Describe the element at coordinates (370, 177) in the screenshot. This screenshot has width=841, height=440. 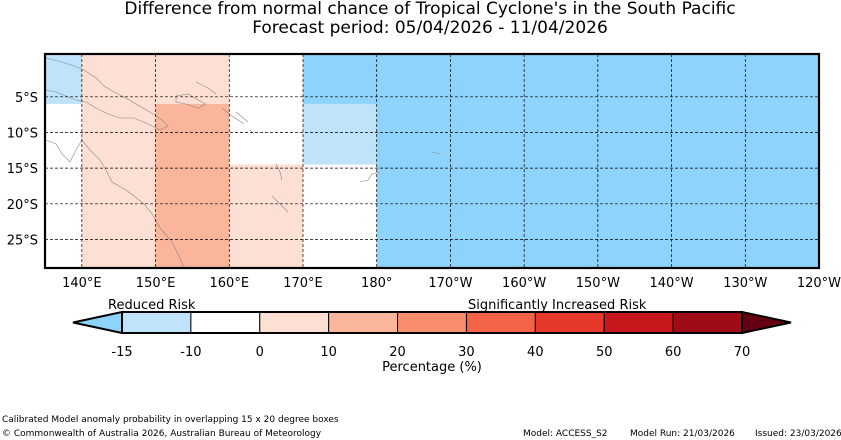
I see `coastline-fiji` at that location.